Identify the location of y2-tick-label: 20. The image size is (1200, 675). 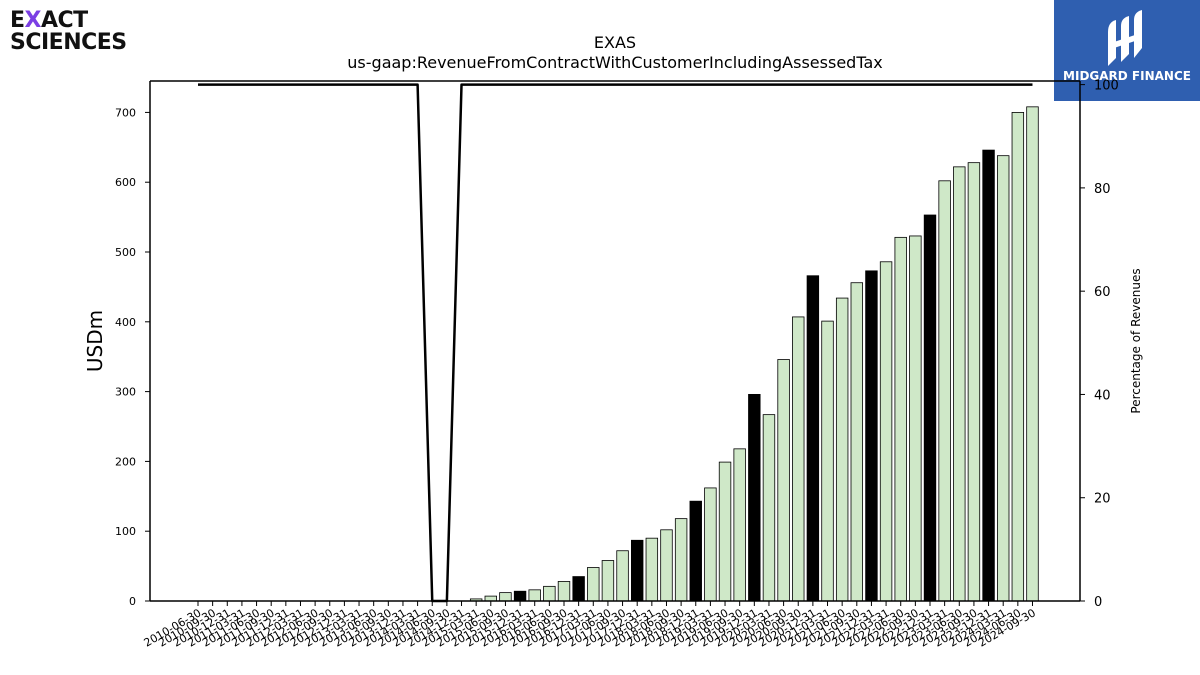
(1102, 499).